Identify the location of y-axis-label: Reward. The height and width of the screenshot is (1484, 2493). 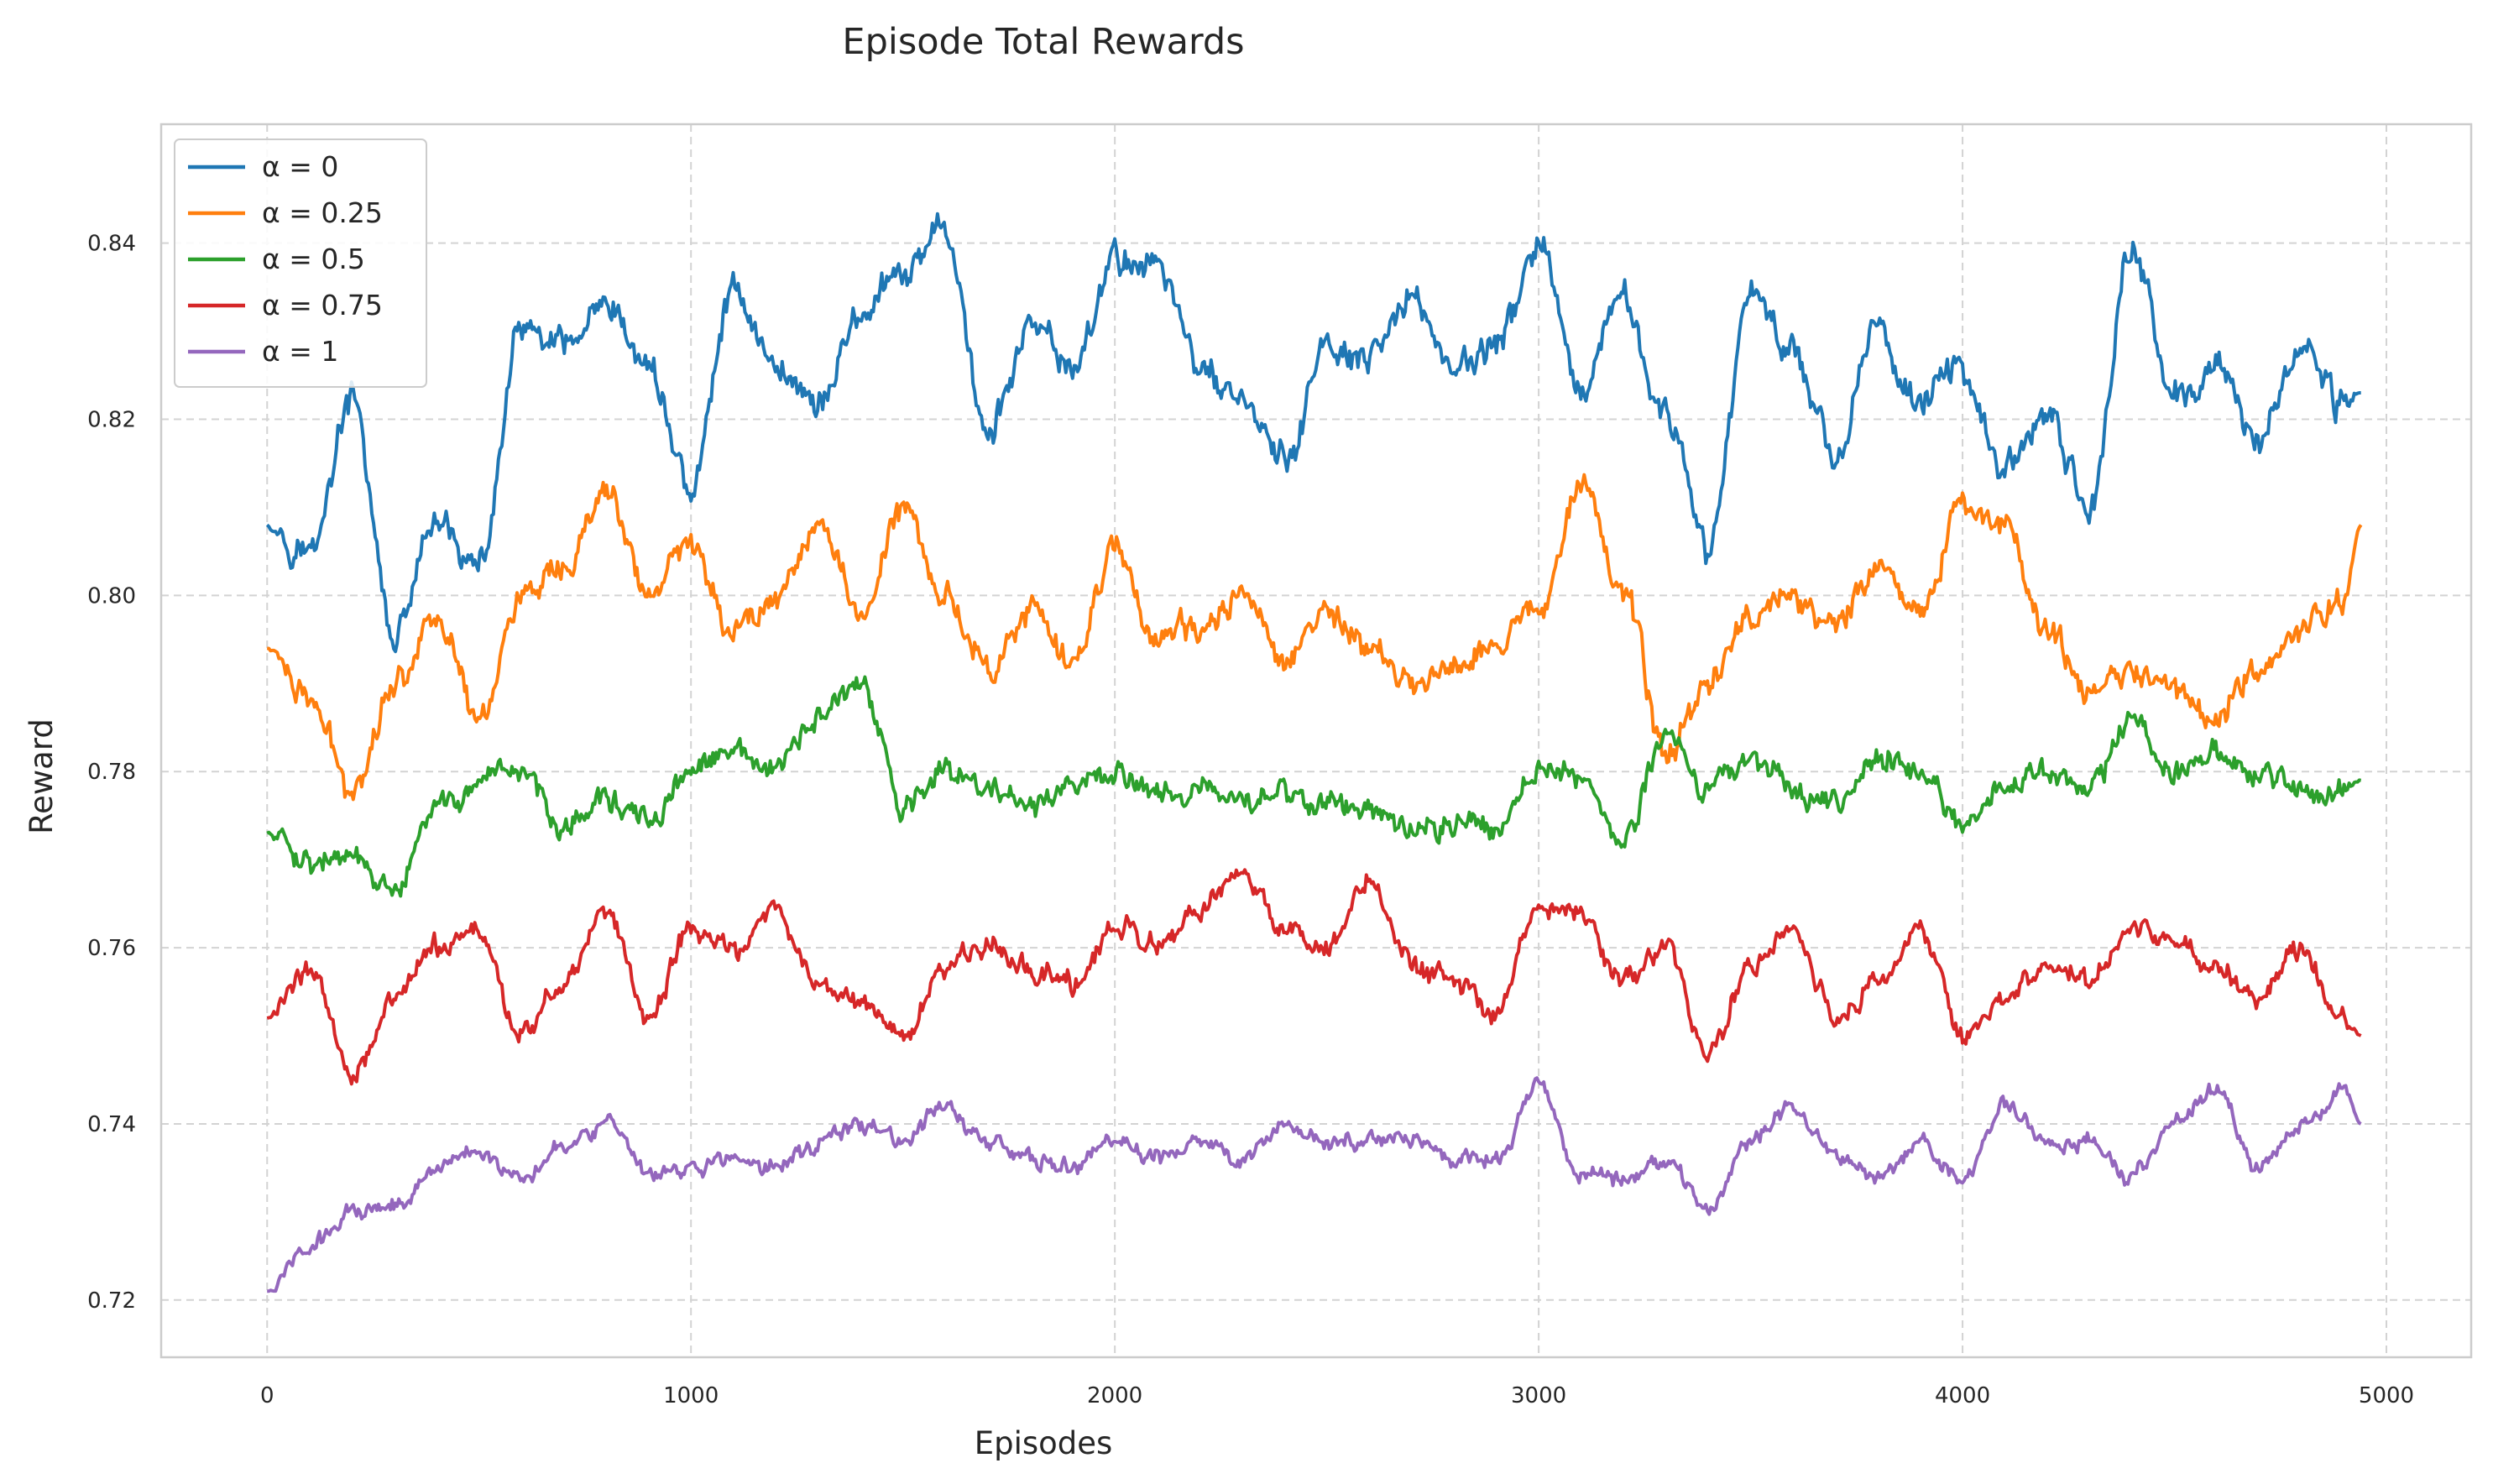
(42, 776).